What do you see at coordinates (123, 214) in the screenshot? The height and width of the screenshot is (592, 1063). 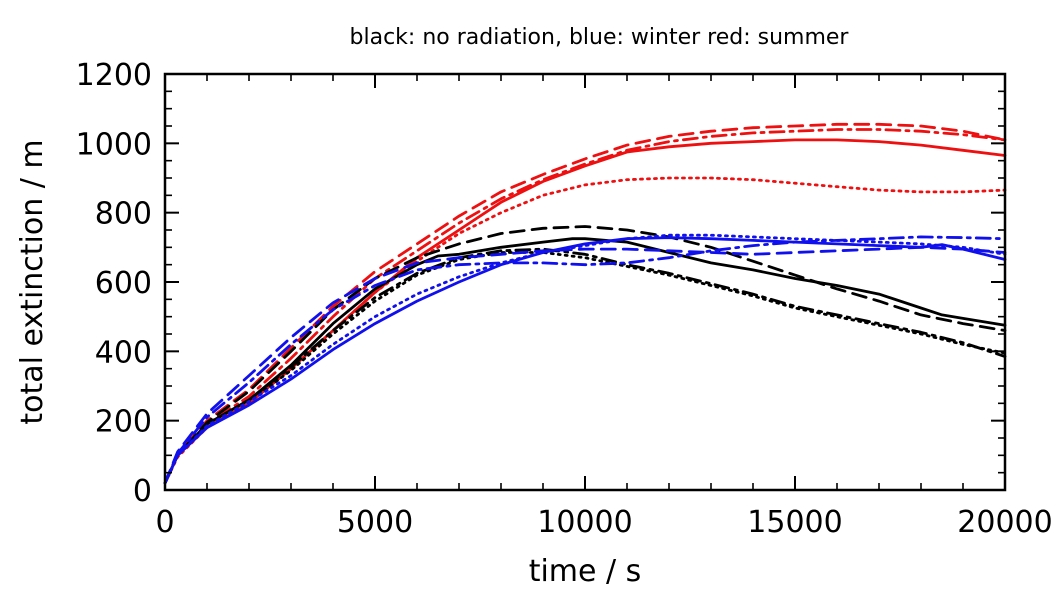 I see `y-tick-label: 800` at bounding box center [123, 214].